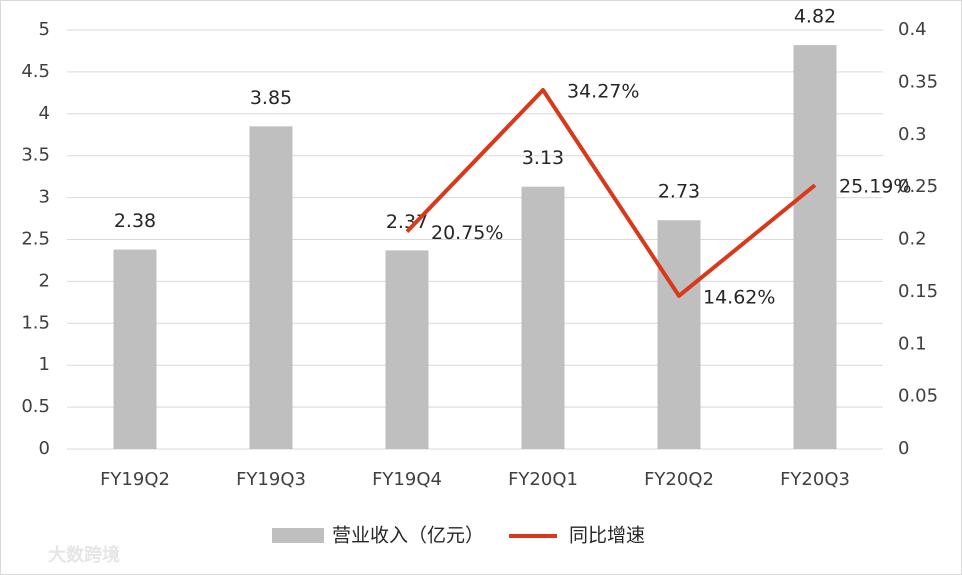  Describe the element at coordinates (903, 448) in the screenshot. I see `y2-tick-label: 0` at that location.